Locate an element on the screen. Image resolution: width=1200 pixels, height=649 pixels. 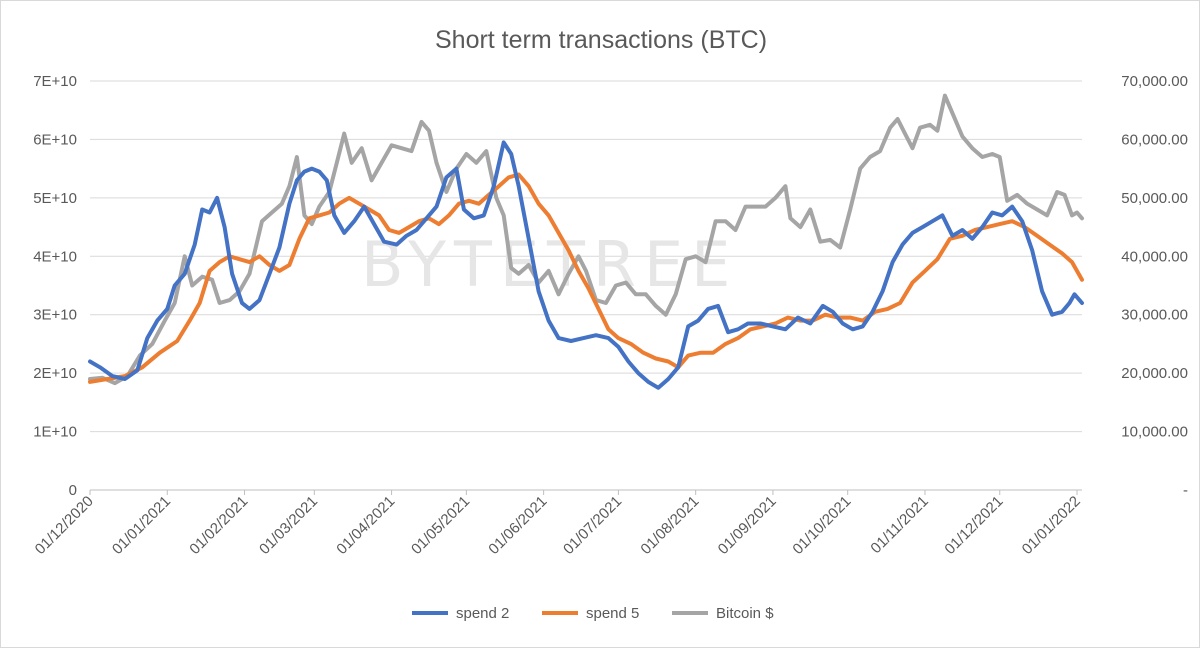
right-tick-label: 30,000.00 is located at coordinates (1154, 315).